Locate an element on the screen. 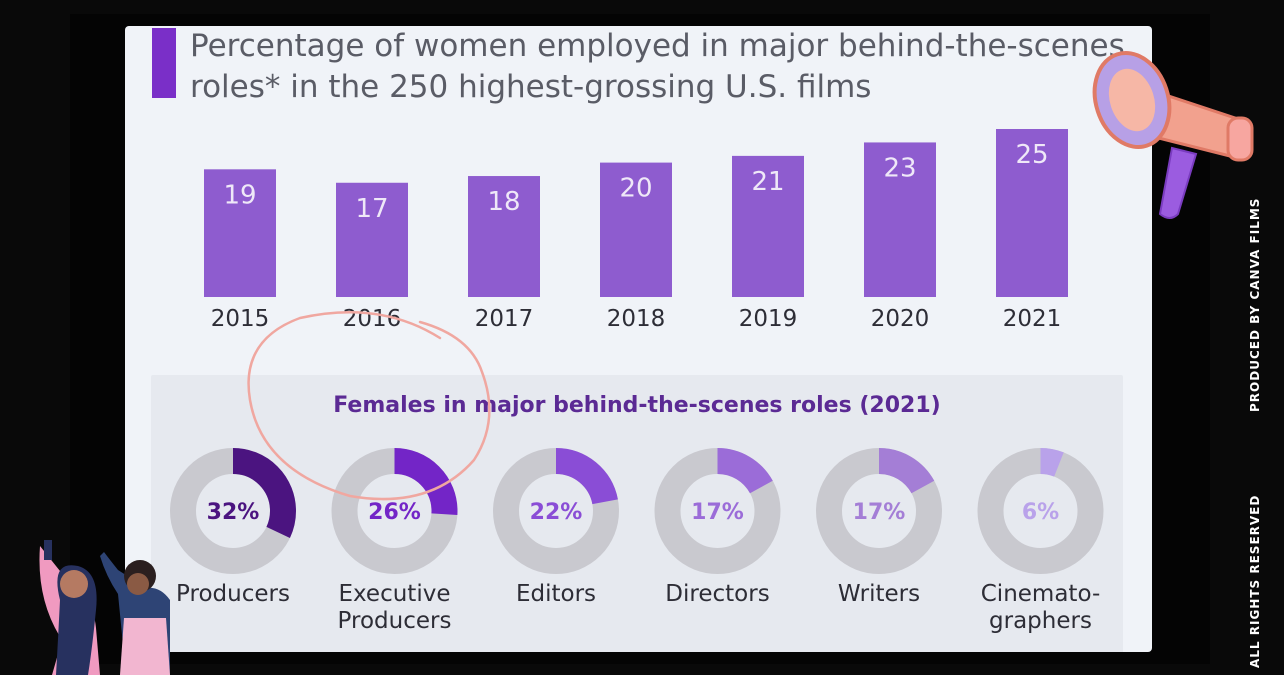 The image size is (1284, 675). role-label: Writers is located at coordinates (879, 594).